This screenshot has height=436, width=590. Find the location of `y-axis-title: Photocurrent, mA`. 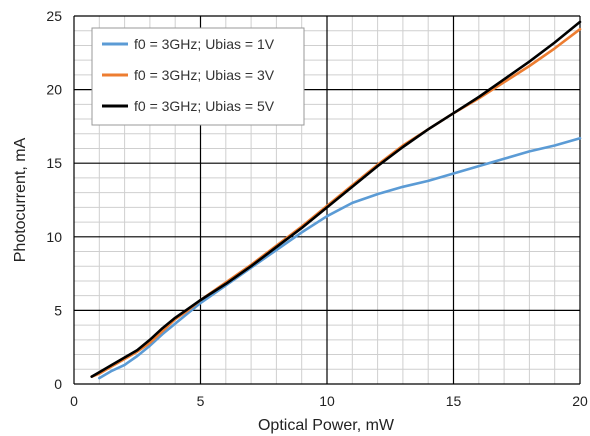

y-axis-title: Photocurrent, mA is located at coordinates (20, 199).